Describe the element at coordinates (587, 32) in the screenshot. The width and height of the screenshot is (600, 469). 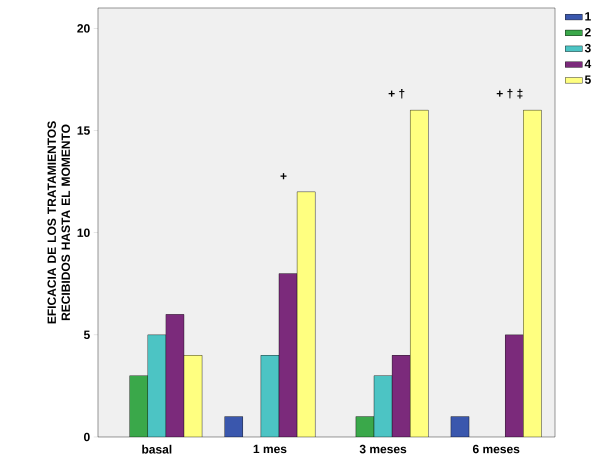
I see `legend-label: 2` at that location.